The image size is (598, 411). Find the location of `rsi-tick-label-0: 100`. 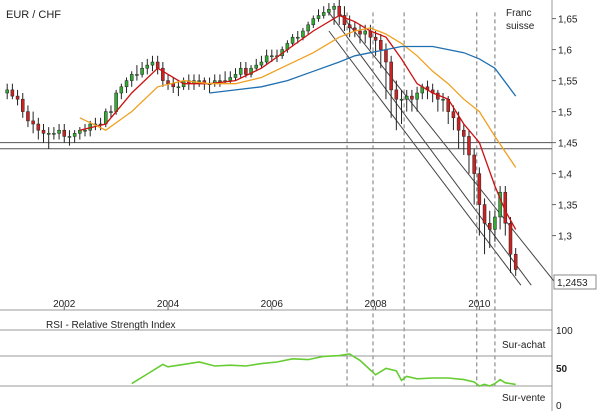

rsi-tick-label-0: 100 is located at coordinates (564, 331).